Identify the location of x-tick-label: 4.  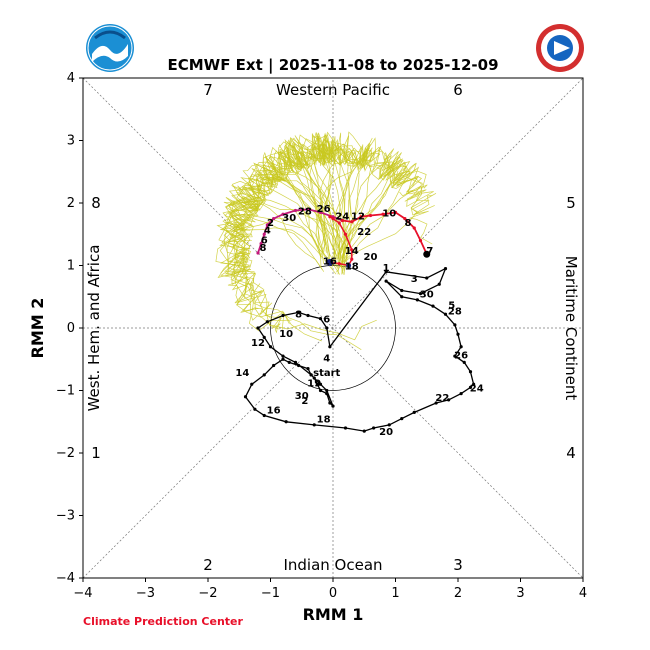
(583, 593).